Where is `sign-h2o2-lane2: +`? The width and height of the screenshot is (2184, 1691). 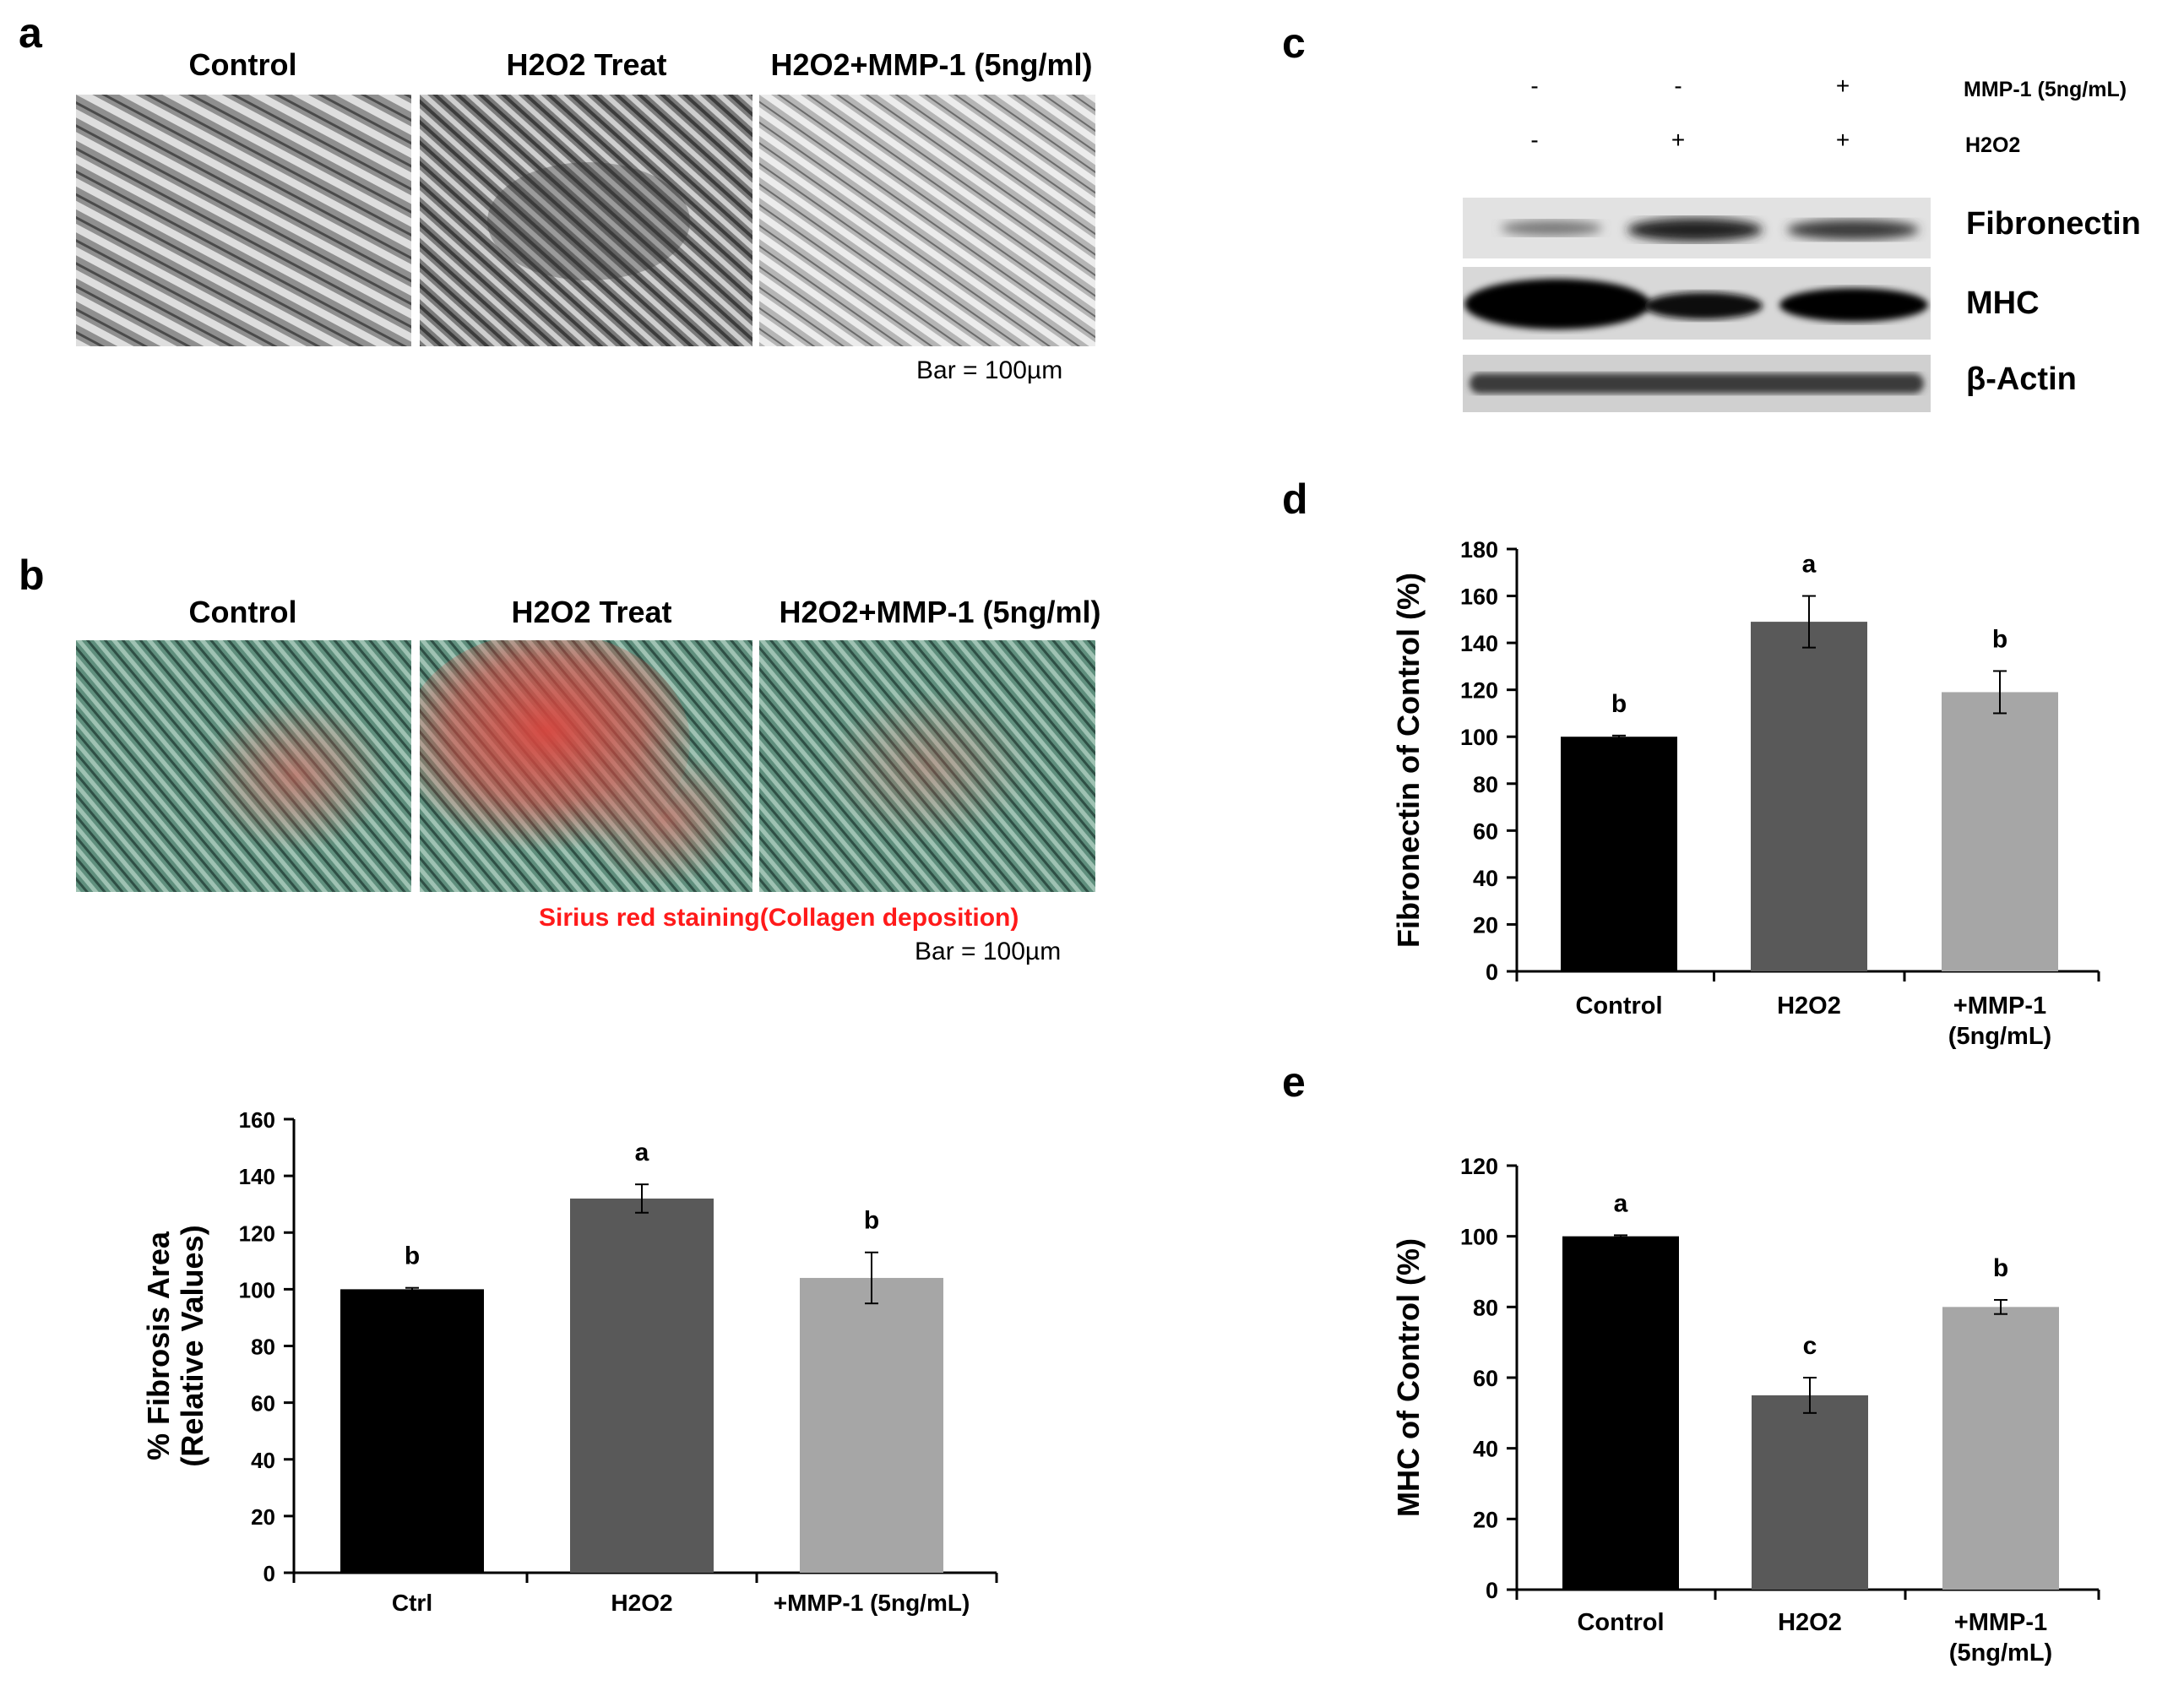
sign-h2o2-lane2: + is located at coordinates (1678, 140).